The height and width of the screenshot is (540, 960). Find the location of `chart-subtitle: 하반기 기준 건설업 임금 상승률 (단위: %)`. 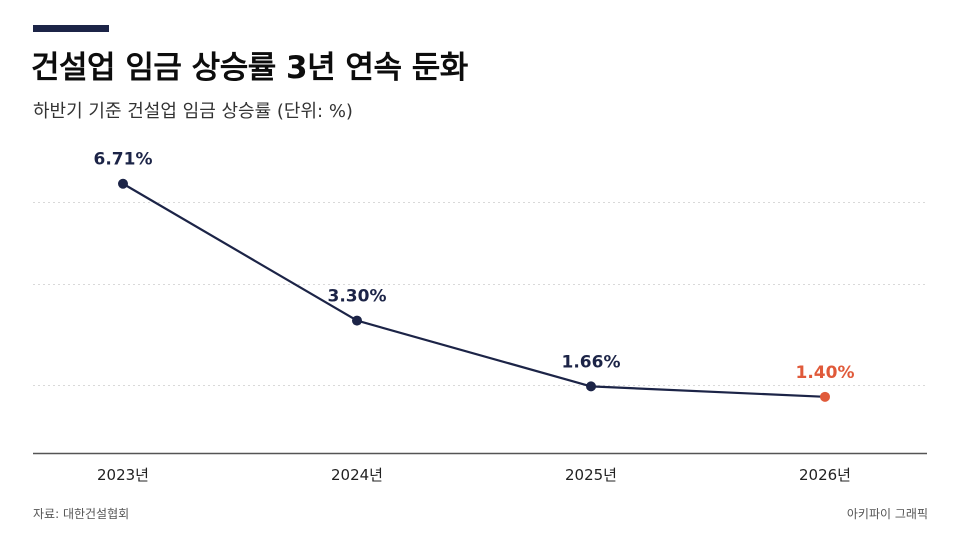

chart-subtitle: 하반기 기준 건설업 임금 상승률 (단위: %) is located at coordinates (193, 111).